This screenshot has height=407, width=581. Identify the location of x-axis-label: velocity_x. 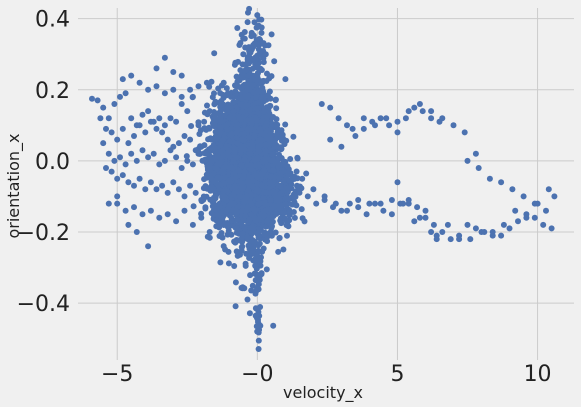
(323, 393).